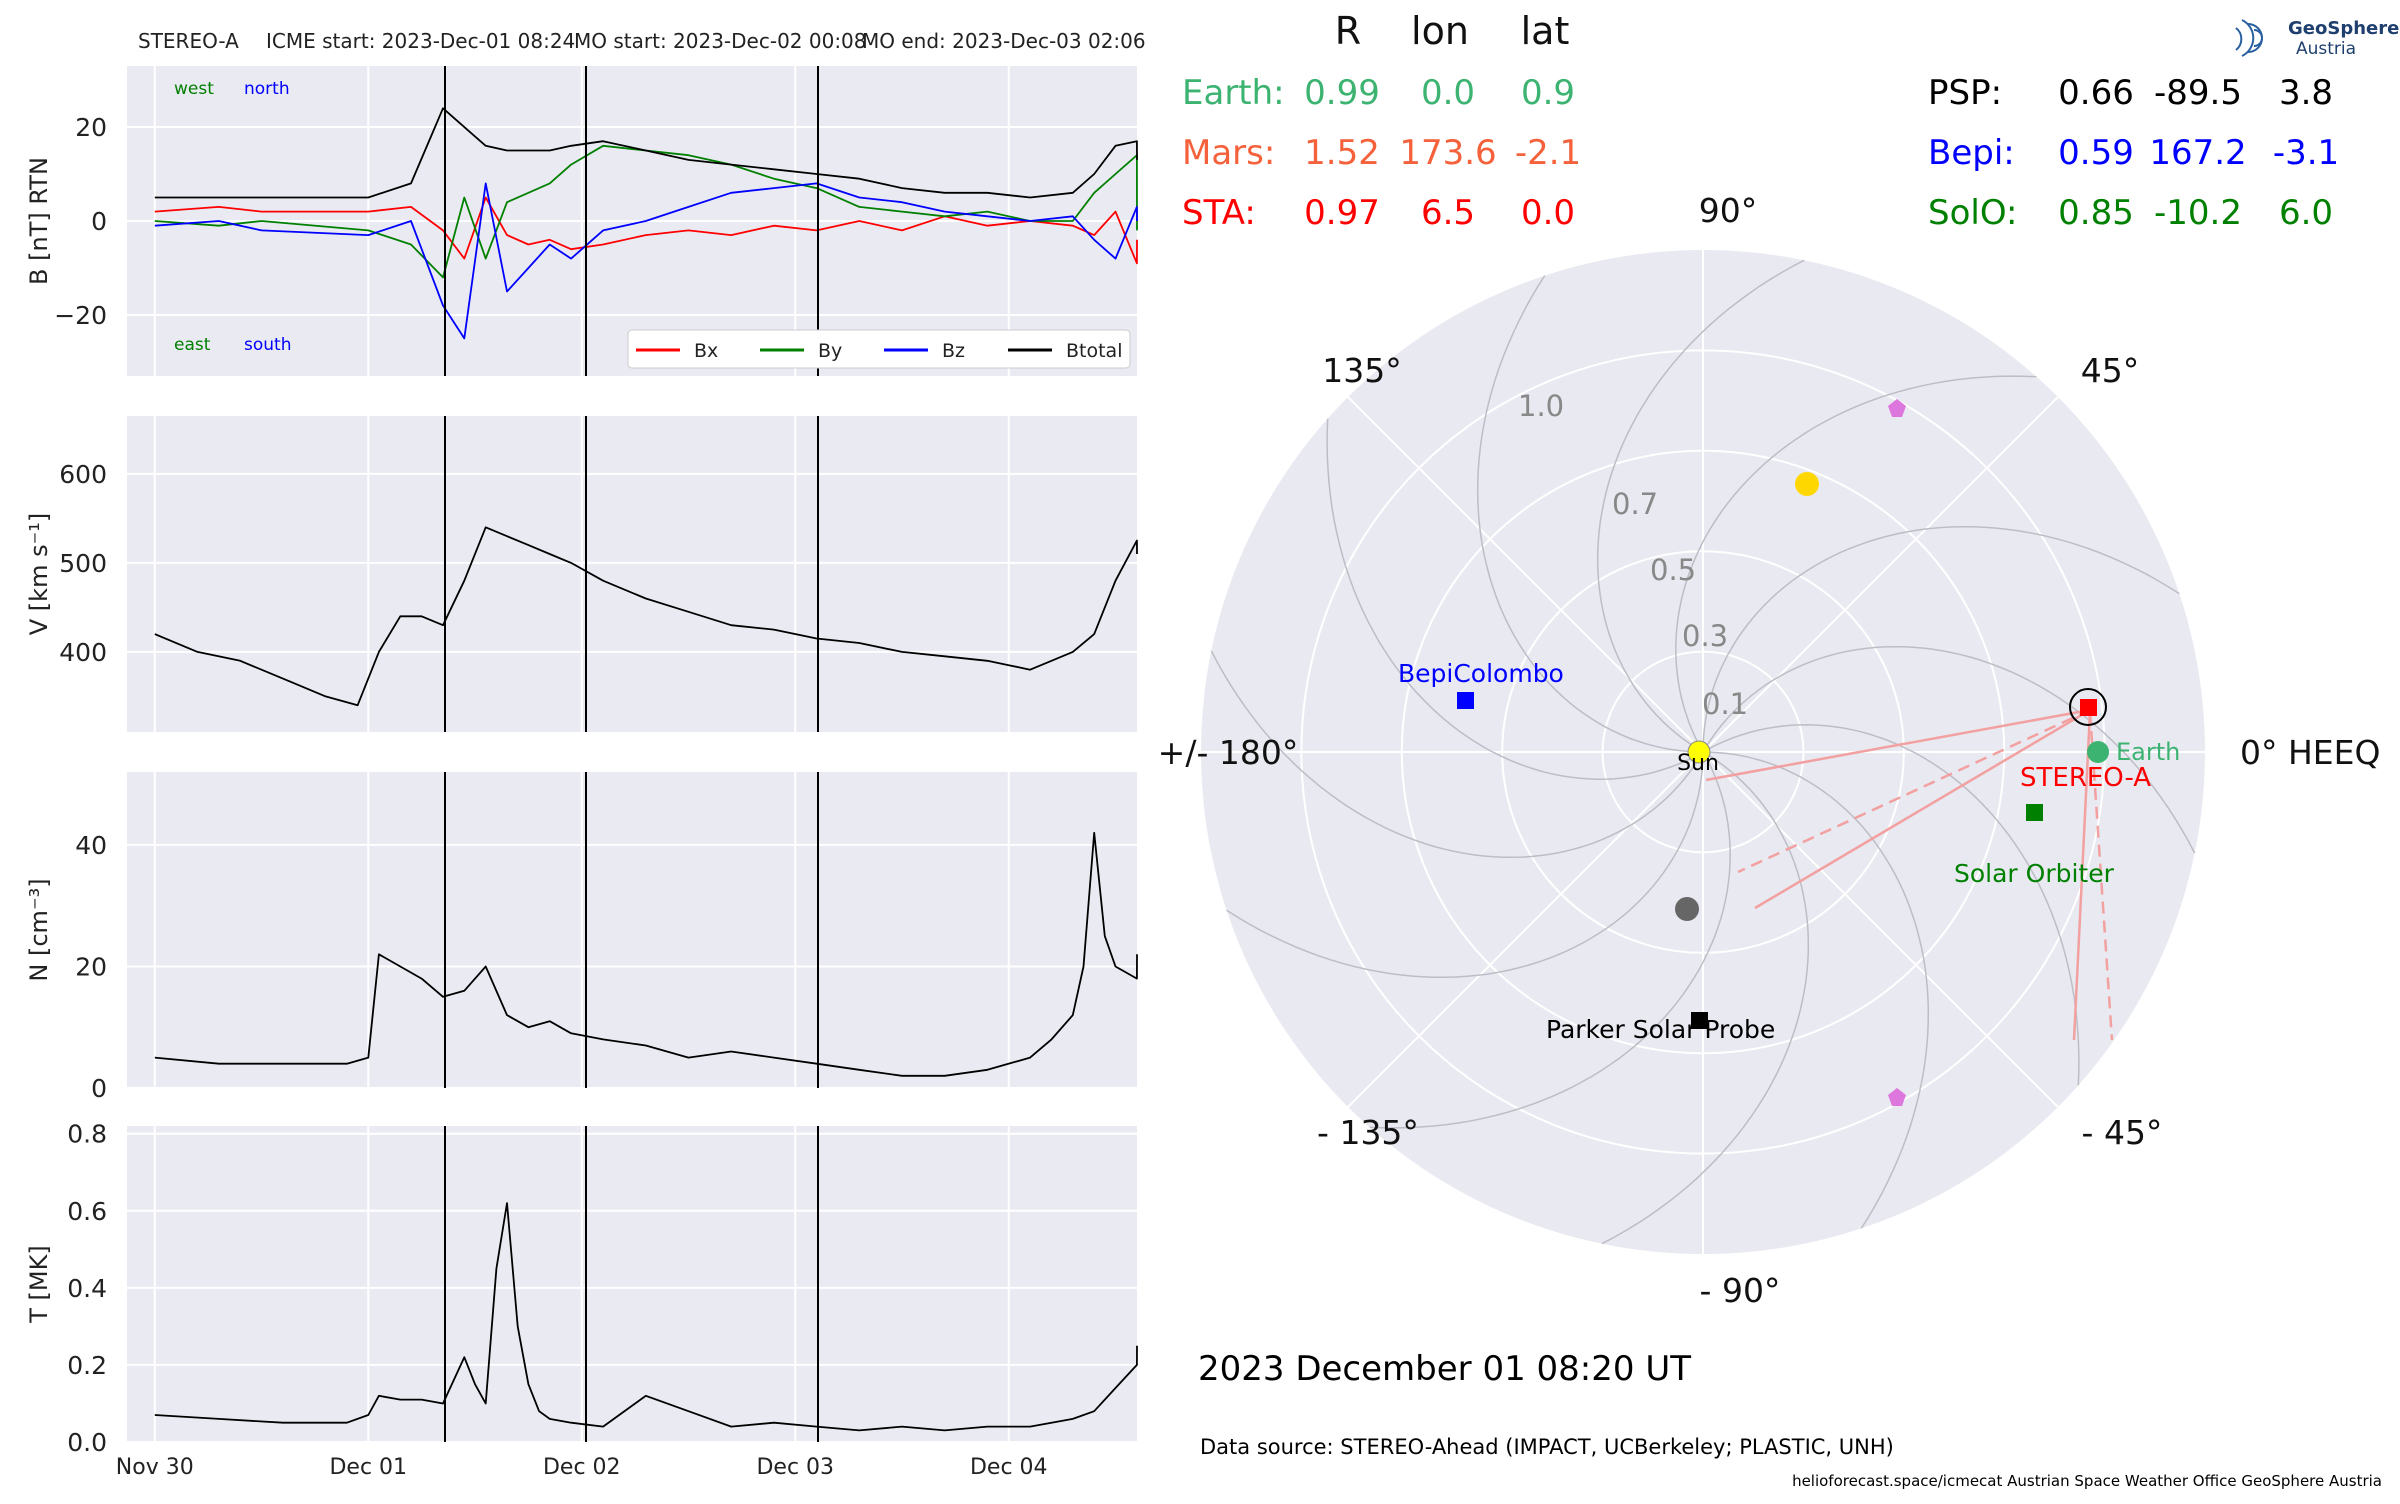  Describe the element at coordinates (1635, 504) in the screenshot. I see `radial-label: 0.7` at that location.